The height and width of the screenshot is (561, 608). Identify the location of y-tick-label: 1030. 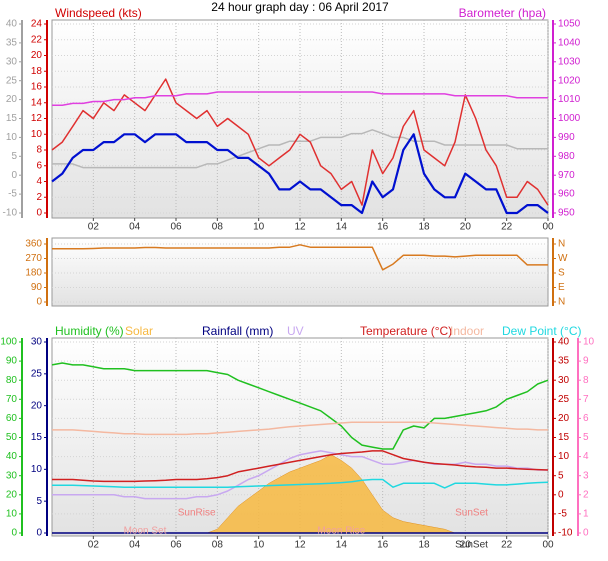
(569, 61).